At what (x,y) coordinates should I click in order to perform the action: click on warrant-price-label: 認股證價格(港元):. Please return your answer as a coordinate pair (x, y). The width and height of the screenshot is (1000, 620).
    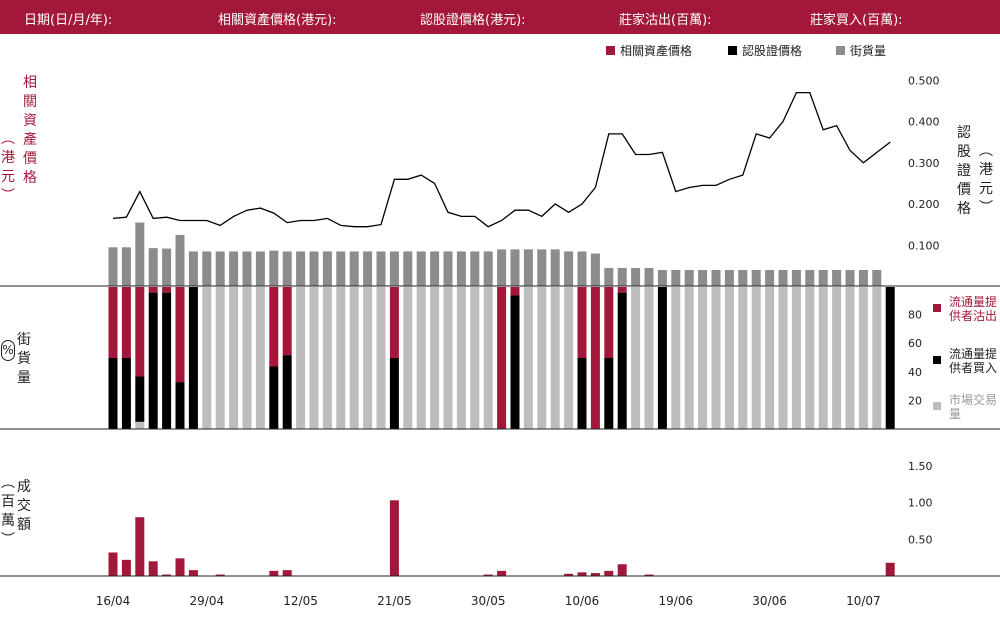
    Looking at the image, I should click on (473, 20).